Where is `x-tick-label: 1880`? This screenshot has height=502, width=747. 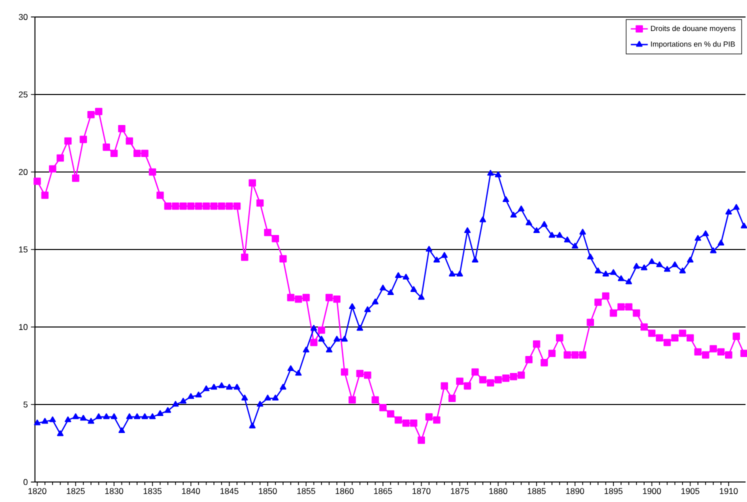 x-tick-label: 1880 is located at coordinates (498, 491).